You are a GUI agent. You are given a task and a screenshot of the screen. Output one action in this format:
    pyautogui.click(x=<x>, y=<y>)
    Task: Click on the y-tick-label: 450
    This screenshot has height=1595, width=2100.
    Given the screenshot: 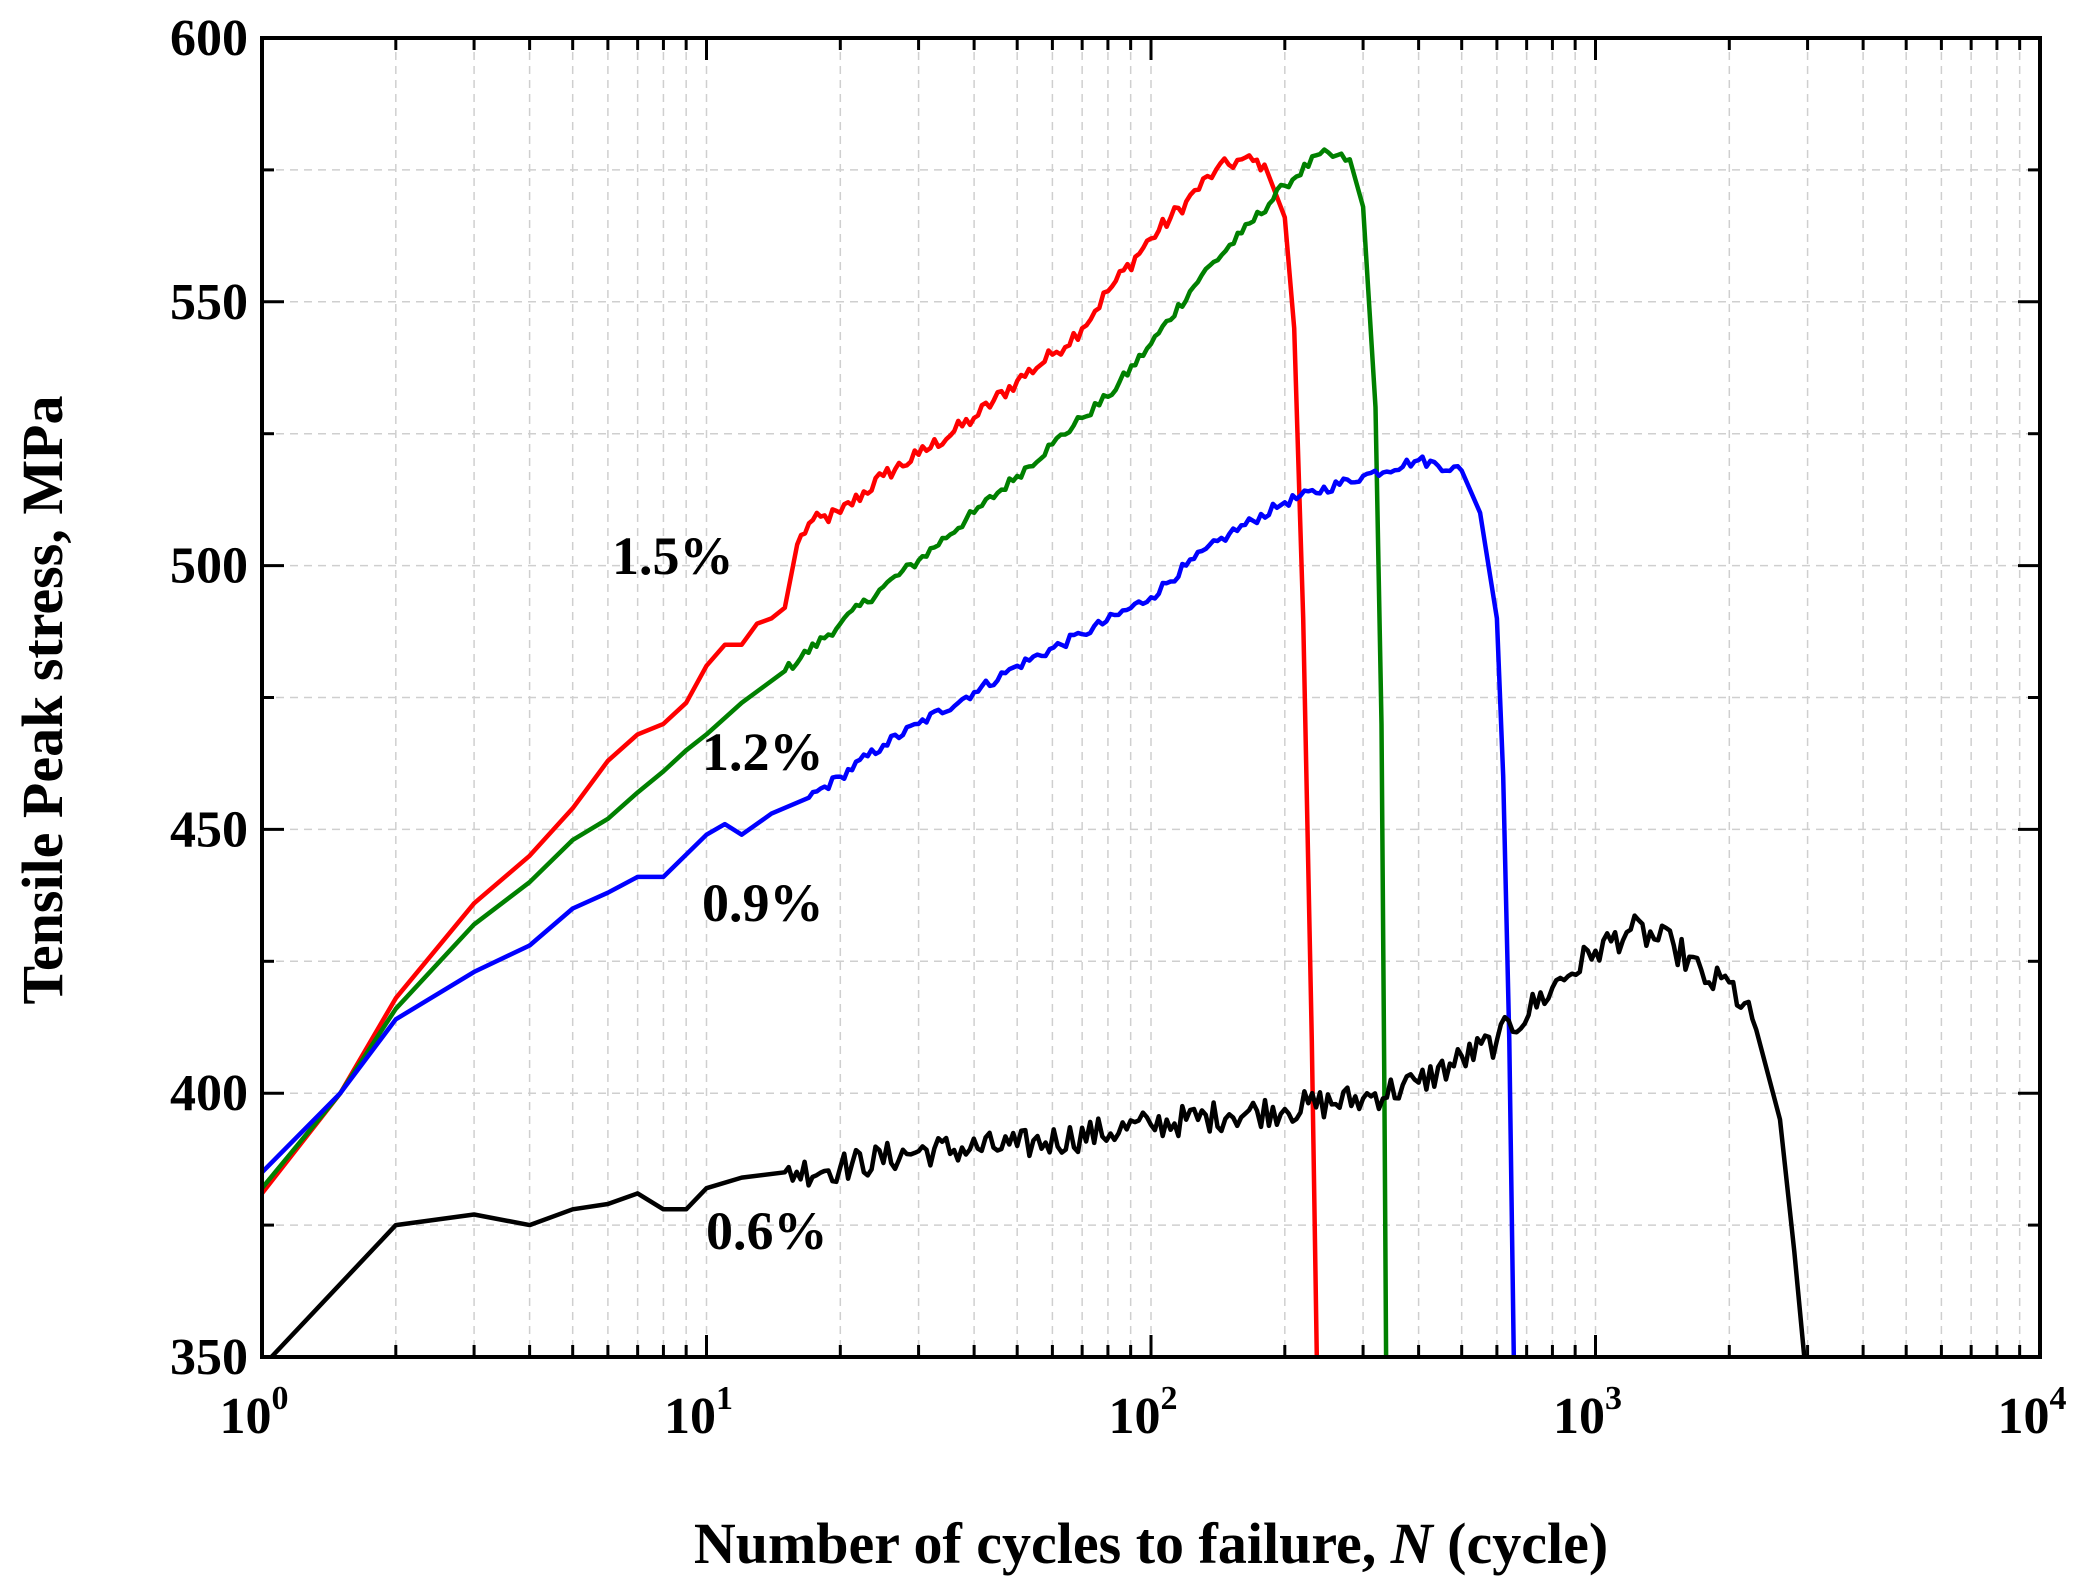 What is the action you would take?
    pyautogui.click(x=209, y=829)
    